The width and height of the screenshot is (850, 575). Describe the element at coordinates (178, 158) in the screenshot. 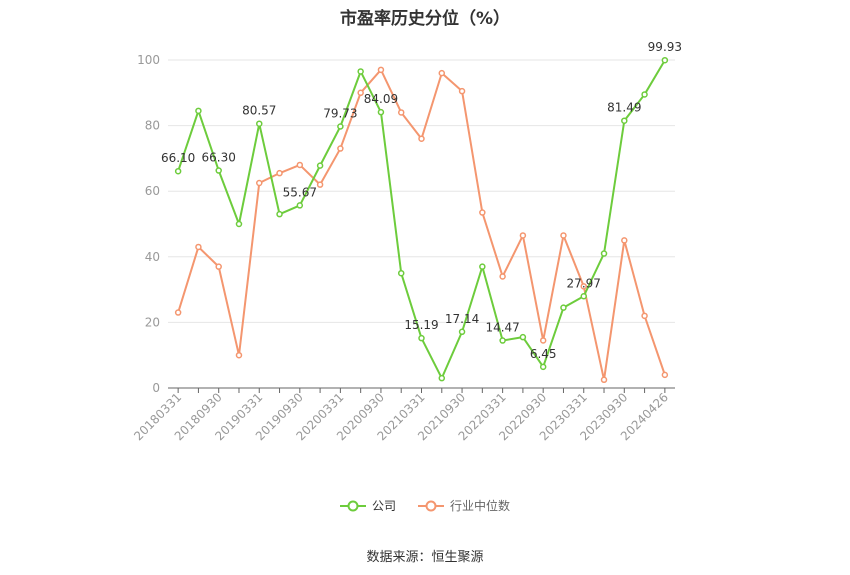

I see `company-data-label: 66.10` at that location.